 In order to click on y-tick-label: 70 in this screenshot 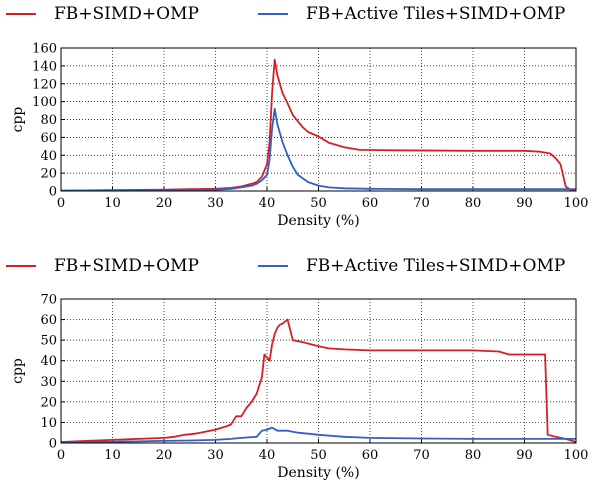, I will do `click(48, 300)`.